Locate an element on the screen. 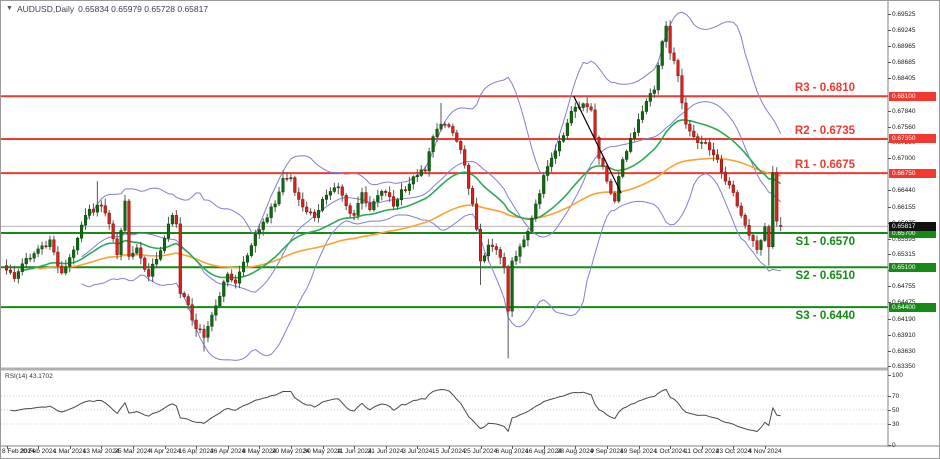 The height and width of the screenshot is (459, 940). quote-ohlc: 0.65834 0.65979 0.65728 0.65817 is located at coordinates (143, 9).